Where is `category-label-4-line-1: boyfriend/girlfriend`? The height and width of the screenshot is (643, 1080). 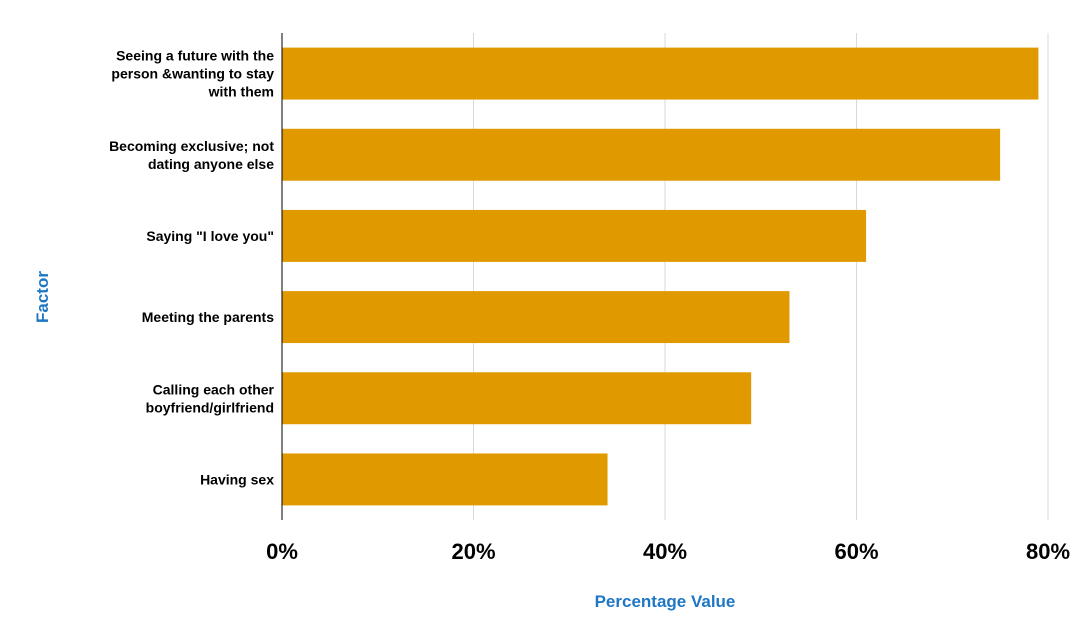
category-label-4-line-1: boyfriend/girlfriend is located at coordinates (210, 407).